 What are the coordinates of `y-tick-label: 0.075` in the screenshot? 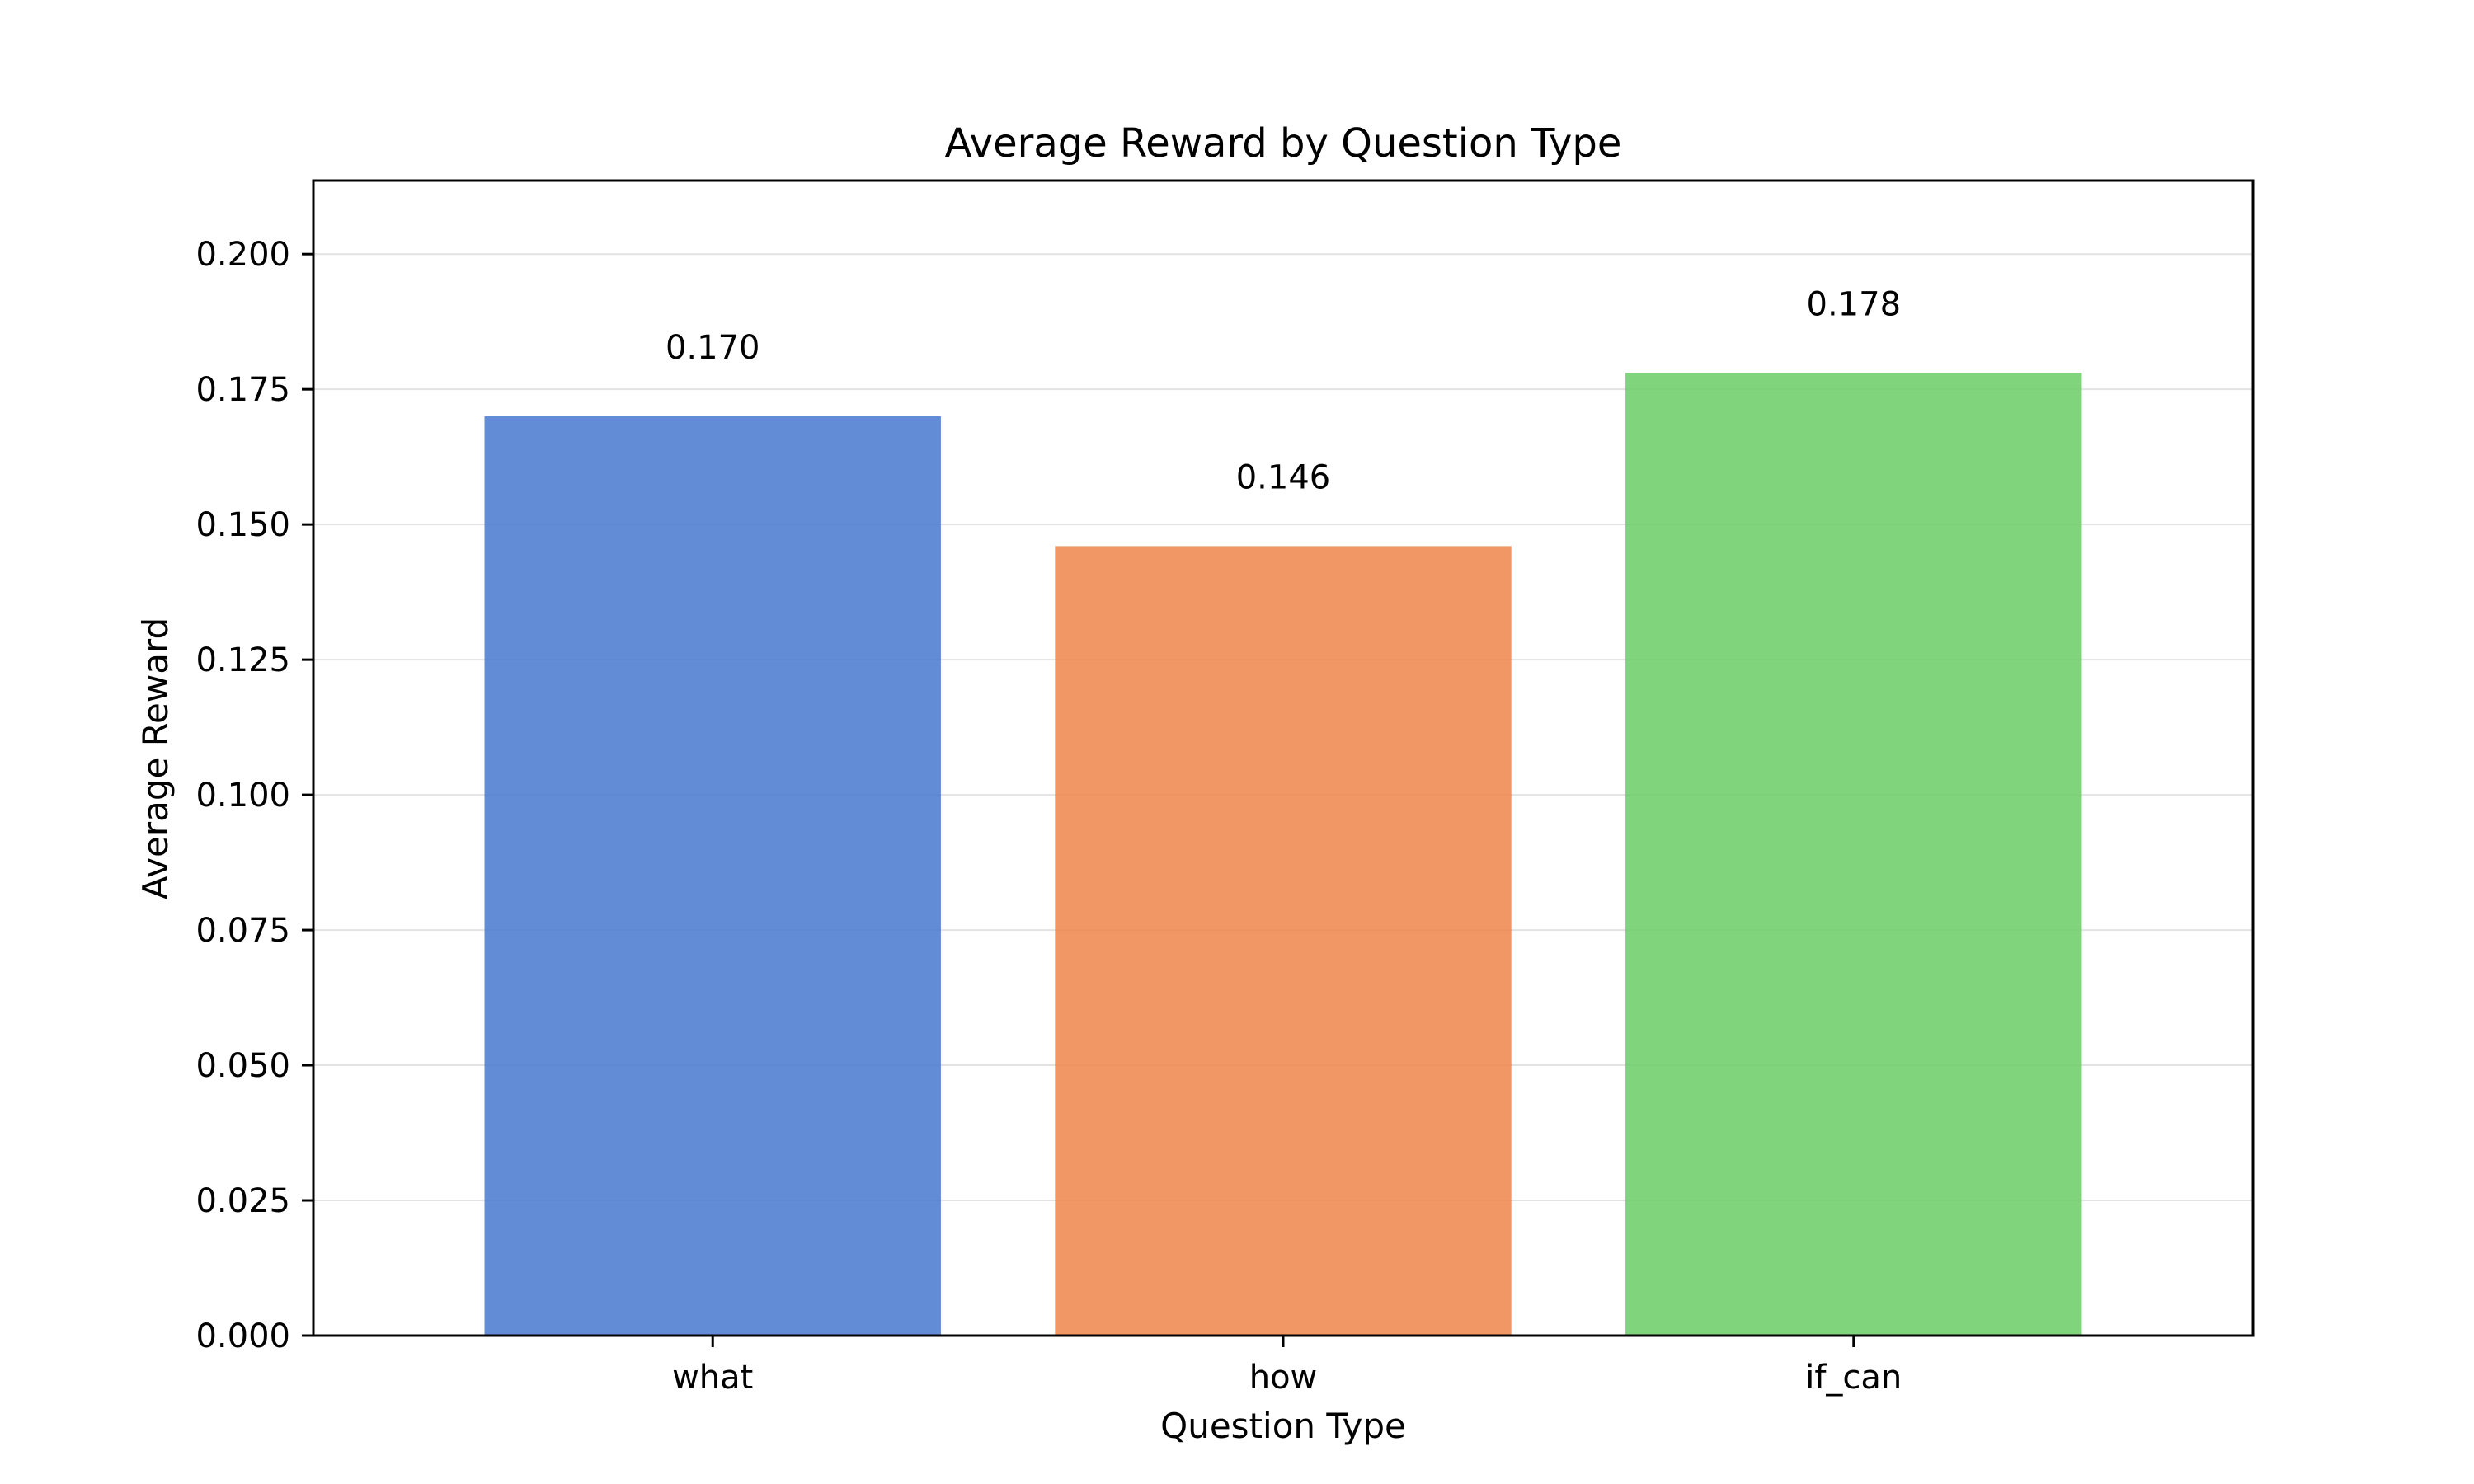 It's located at (242, 931).